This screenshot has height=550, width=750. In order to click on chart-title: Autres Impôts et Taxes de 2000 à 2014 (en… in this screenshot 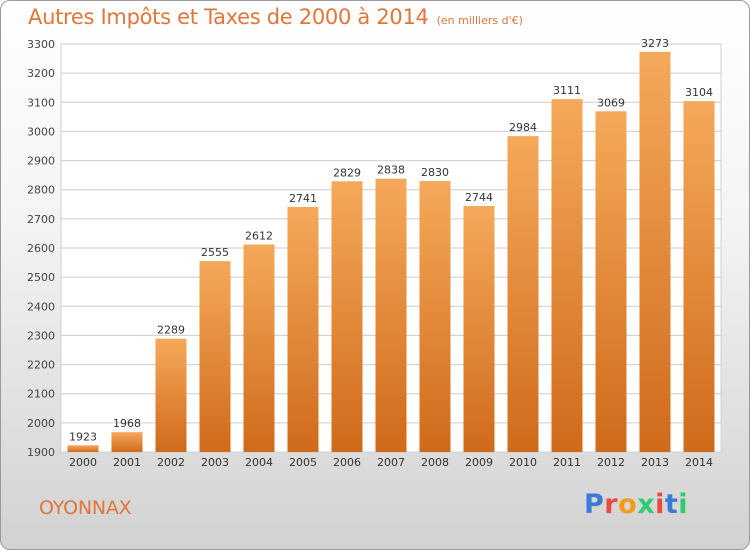, I will do `click(275, 17)`.